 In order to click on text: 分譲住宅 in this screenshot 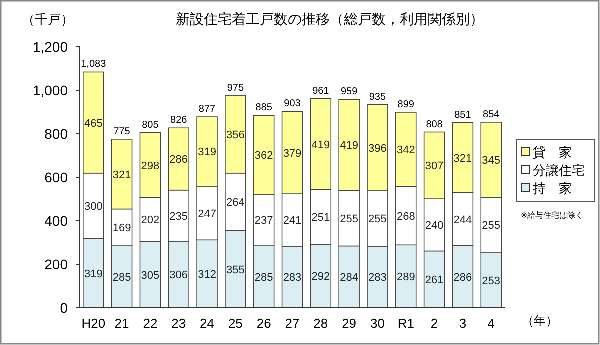, I will do `click(559, 170)`.